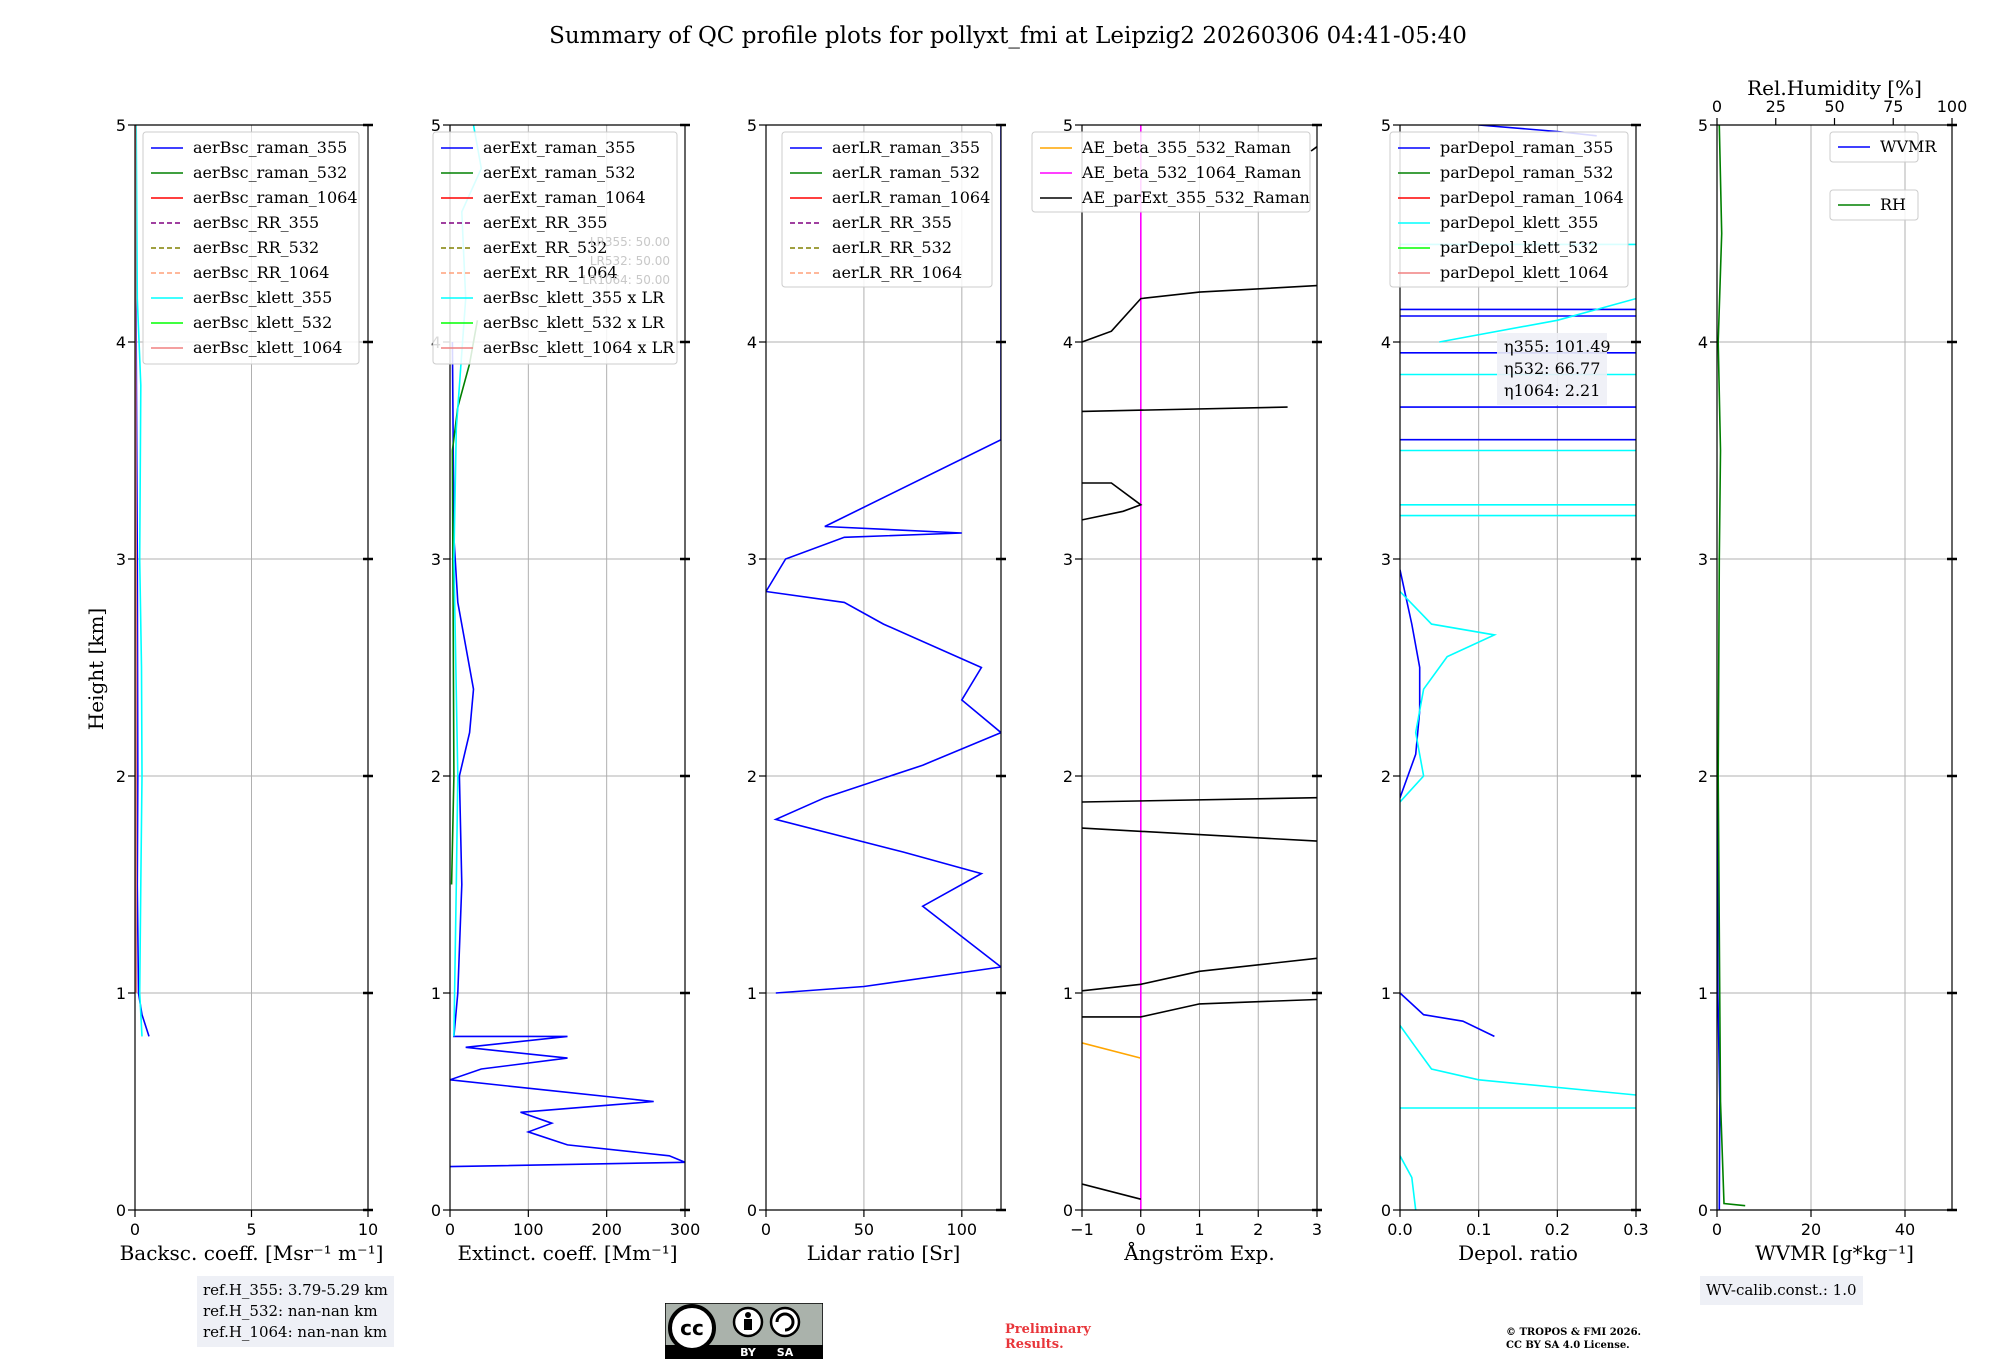 The height and width of the screenshot is (1363, 2000). I want to click on x2-tick-label: 50, so click(1834, 106).